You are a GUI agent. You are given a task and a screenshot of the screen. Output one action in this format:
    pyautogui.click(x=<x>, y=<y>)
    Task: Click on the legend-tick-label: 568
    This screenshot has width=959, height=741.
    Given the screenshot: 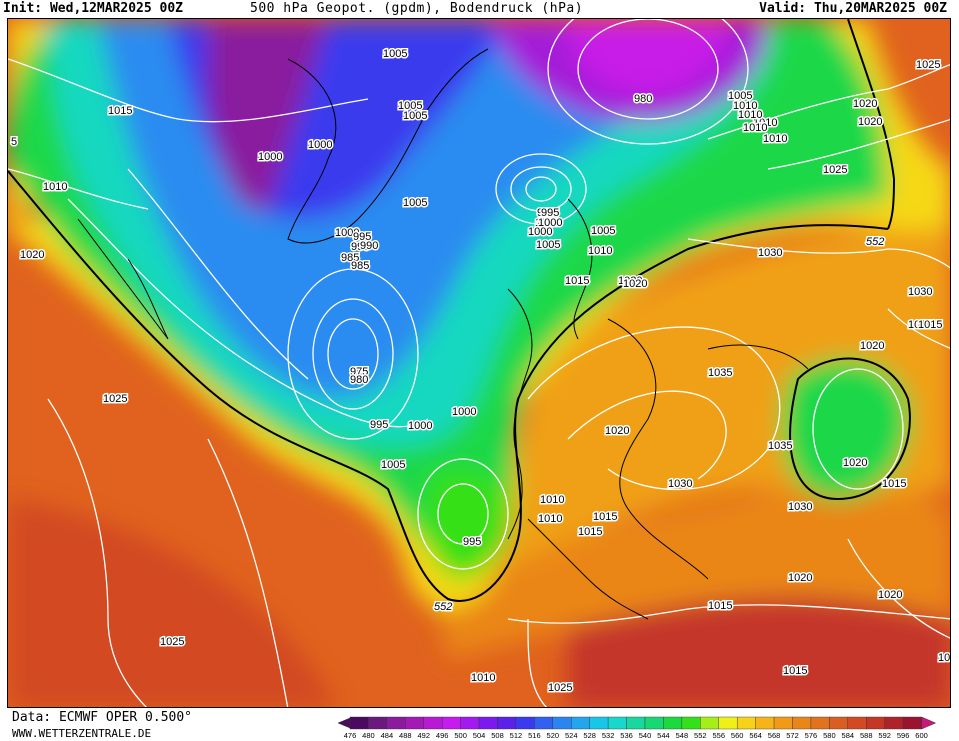 What is the action you would take?
    pyautogui.click(x=774, y=735)
    